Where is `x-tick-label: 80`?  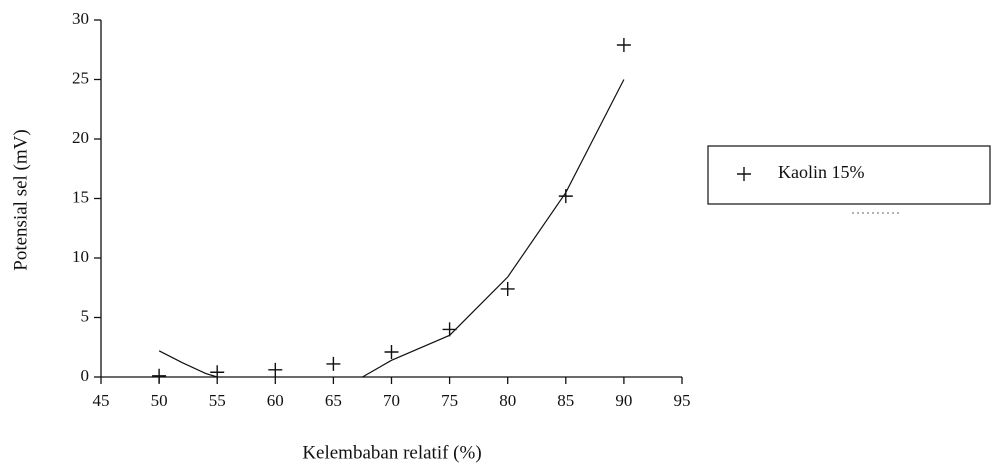 x-tick-label: 80 is located at coordinates (507, 400).